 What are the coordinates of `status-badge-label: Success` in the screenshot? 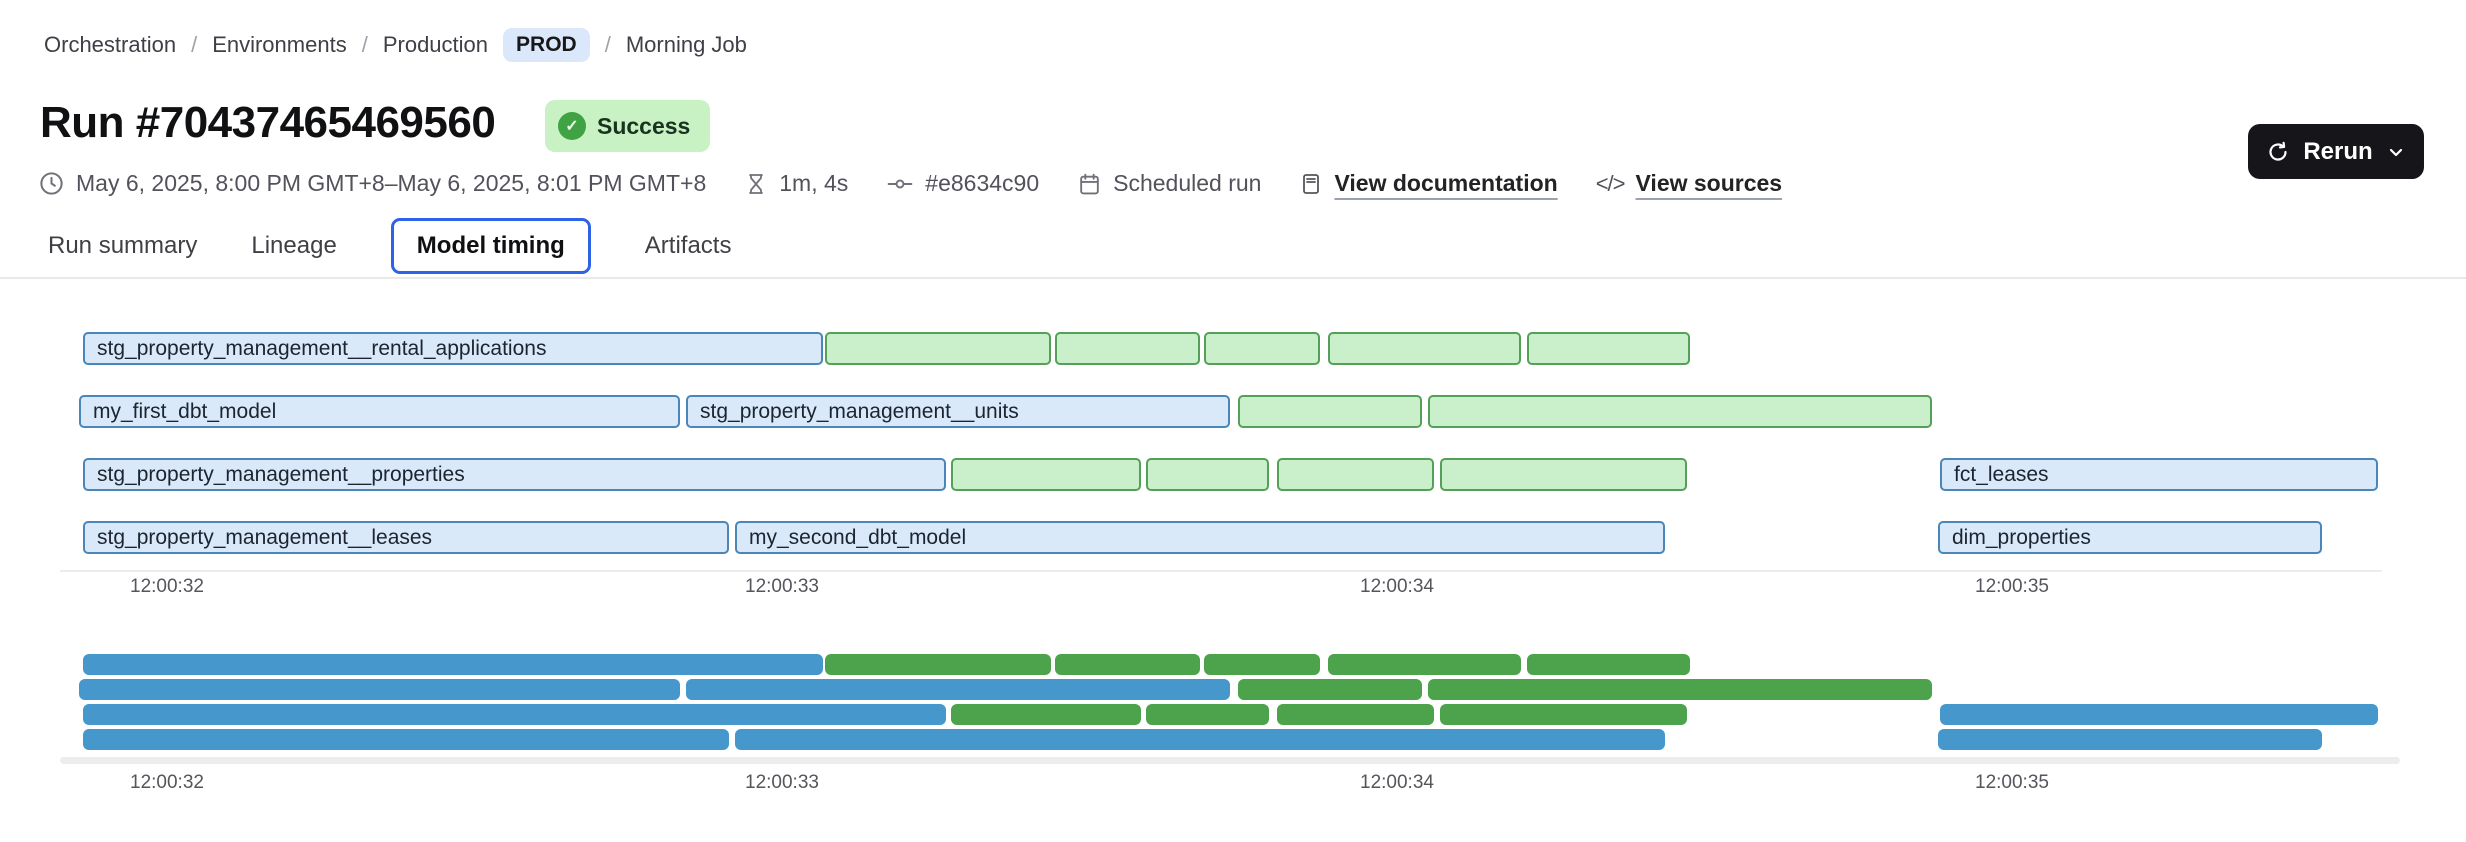 It's located at (644, 125).